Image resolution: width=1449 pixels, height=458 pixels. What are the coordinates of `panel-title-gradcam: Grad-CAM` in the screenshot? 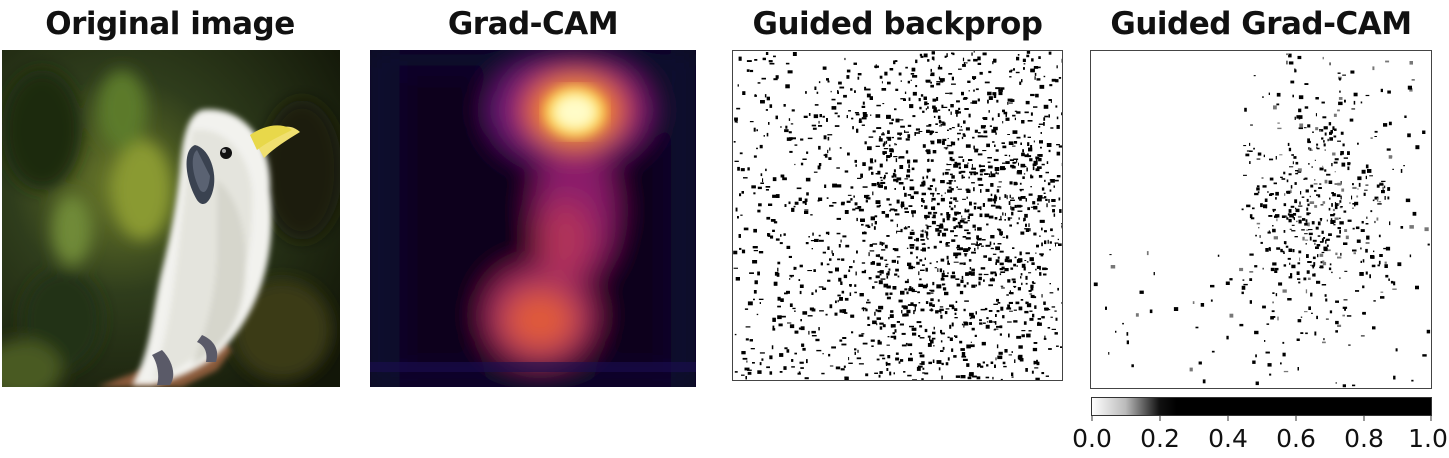 It's located at (533, 24).